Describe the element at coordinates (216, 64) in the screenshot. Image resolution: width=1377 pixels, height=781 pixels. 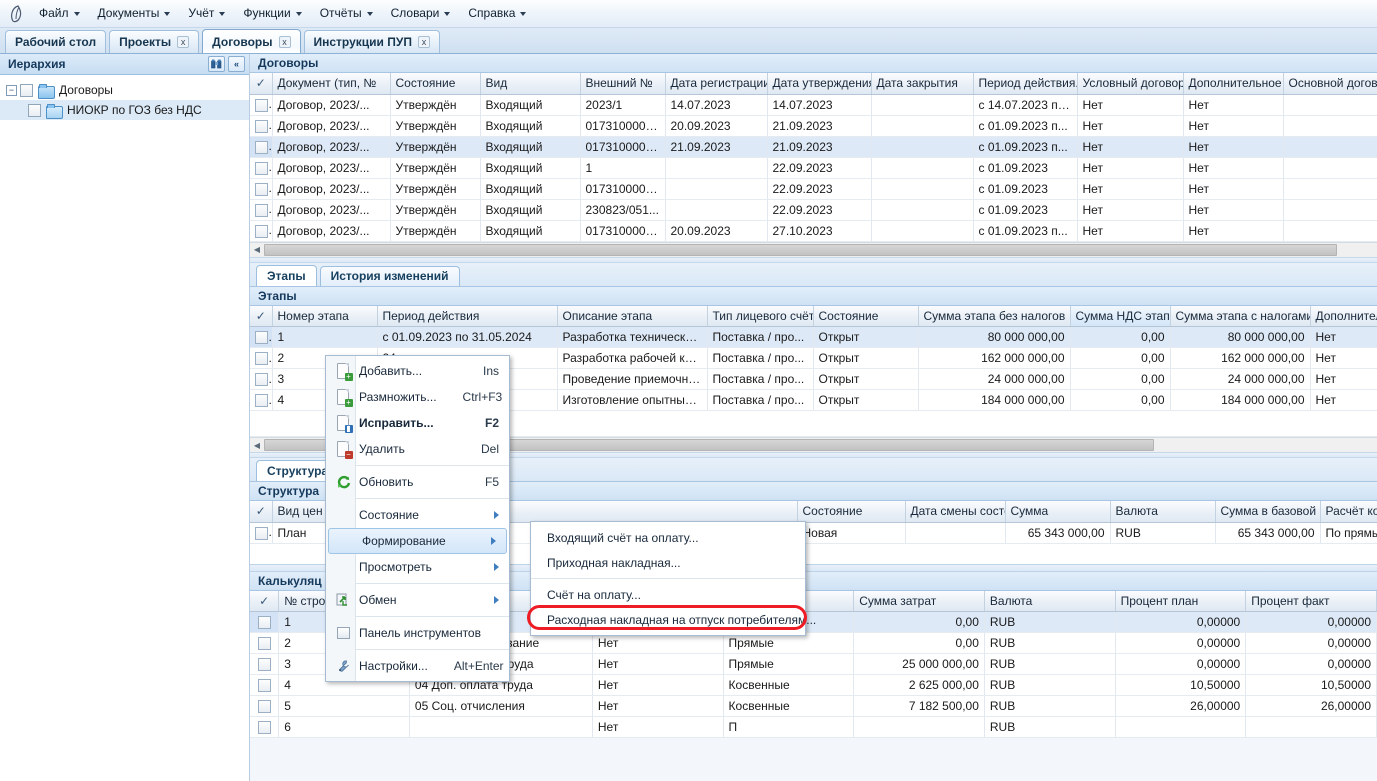
I see `binoculars-icon` at that location.